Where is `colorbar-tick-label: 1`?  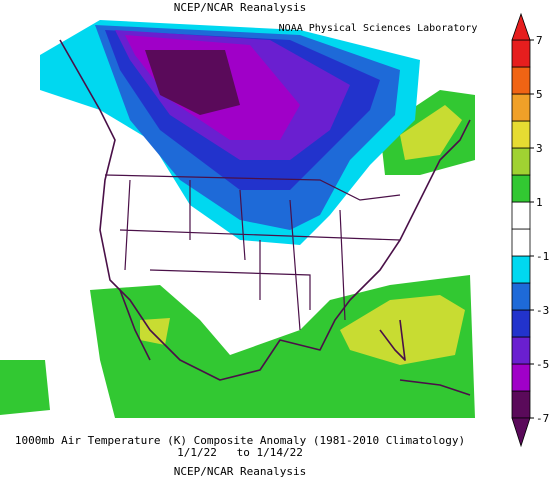
colorbar-tick-label: 1 is located at coordinates (539, 202).